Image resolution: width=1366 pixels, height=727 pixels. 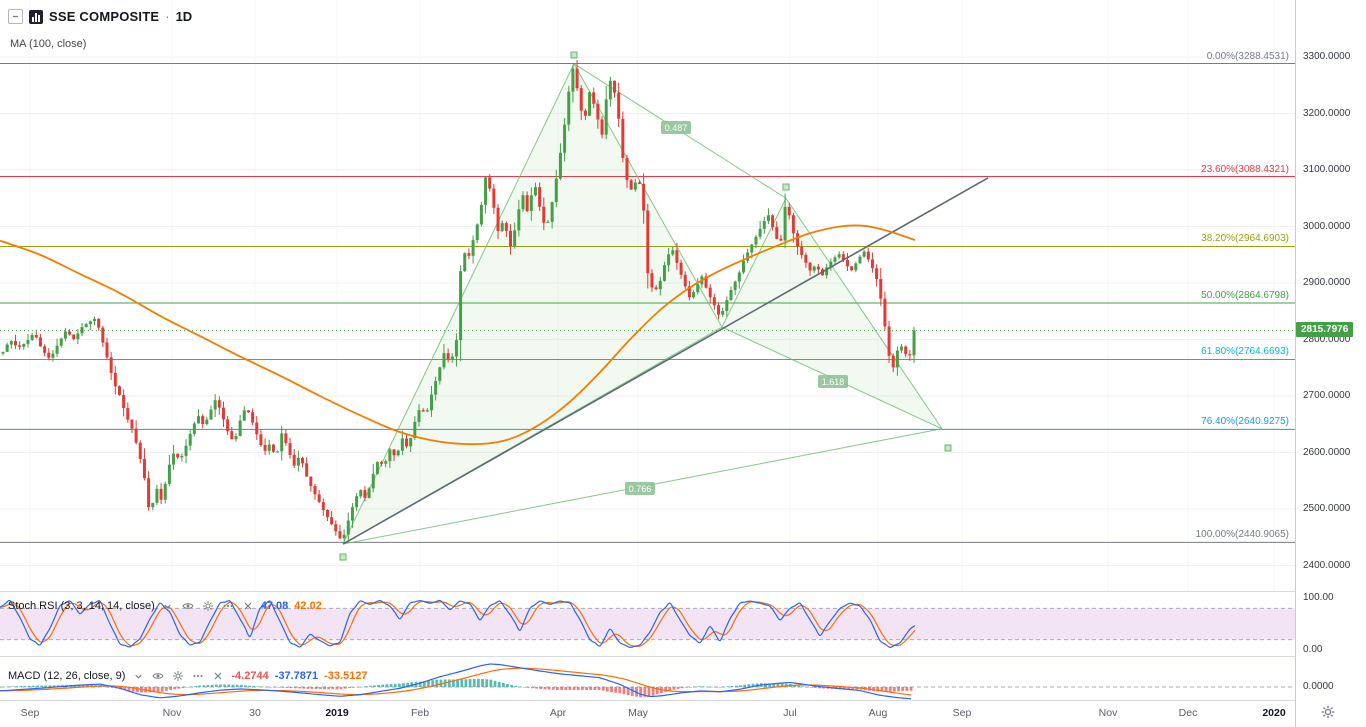 I want to click on price-scale-tick: 3200.0000, so click(x=1327, y=113).